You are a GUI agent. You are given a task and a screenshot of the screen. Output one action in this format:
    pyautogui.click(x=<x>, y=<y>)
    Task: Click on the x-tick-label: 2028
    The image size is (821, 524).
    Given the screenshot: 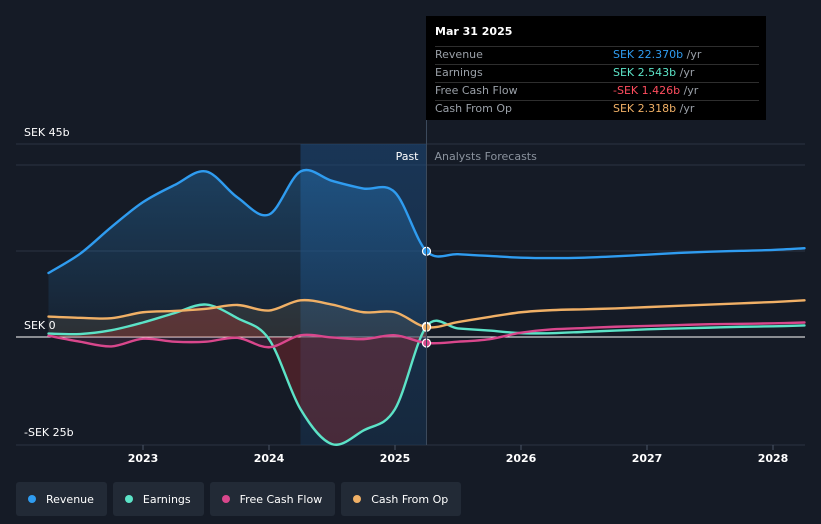 What is the action you would take?
    pyautogui.click(x=773, y=458)
    